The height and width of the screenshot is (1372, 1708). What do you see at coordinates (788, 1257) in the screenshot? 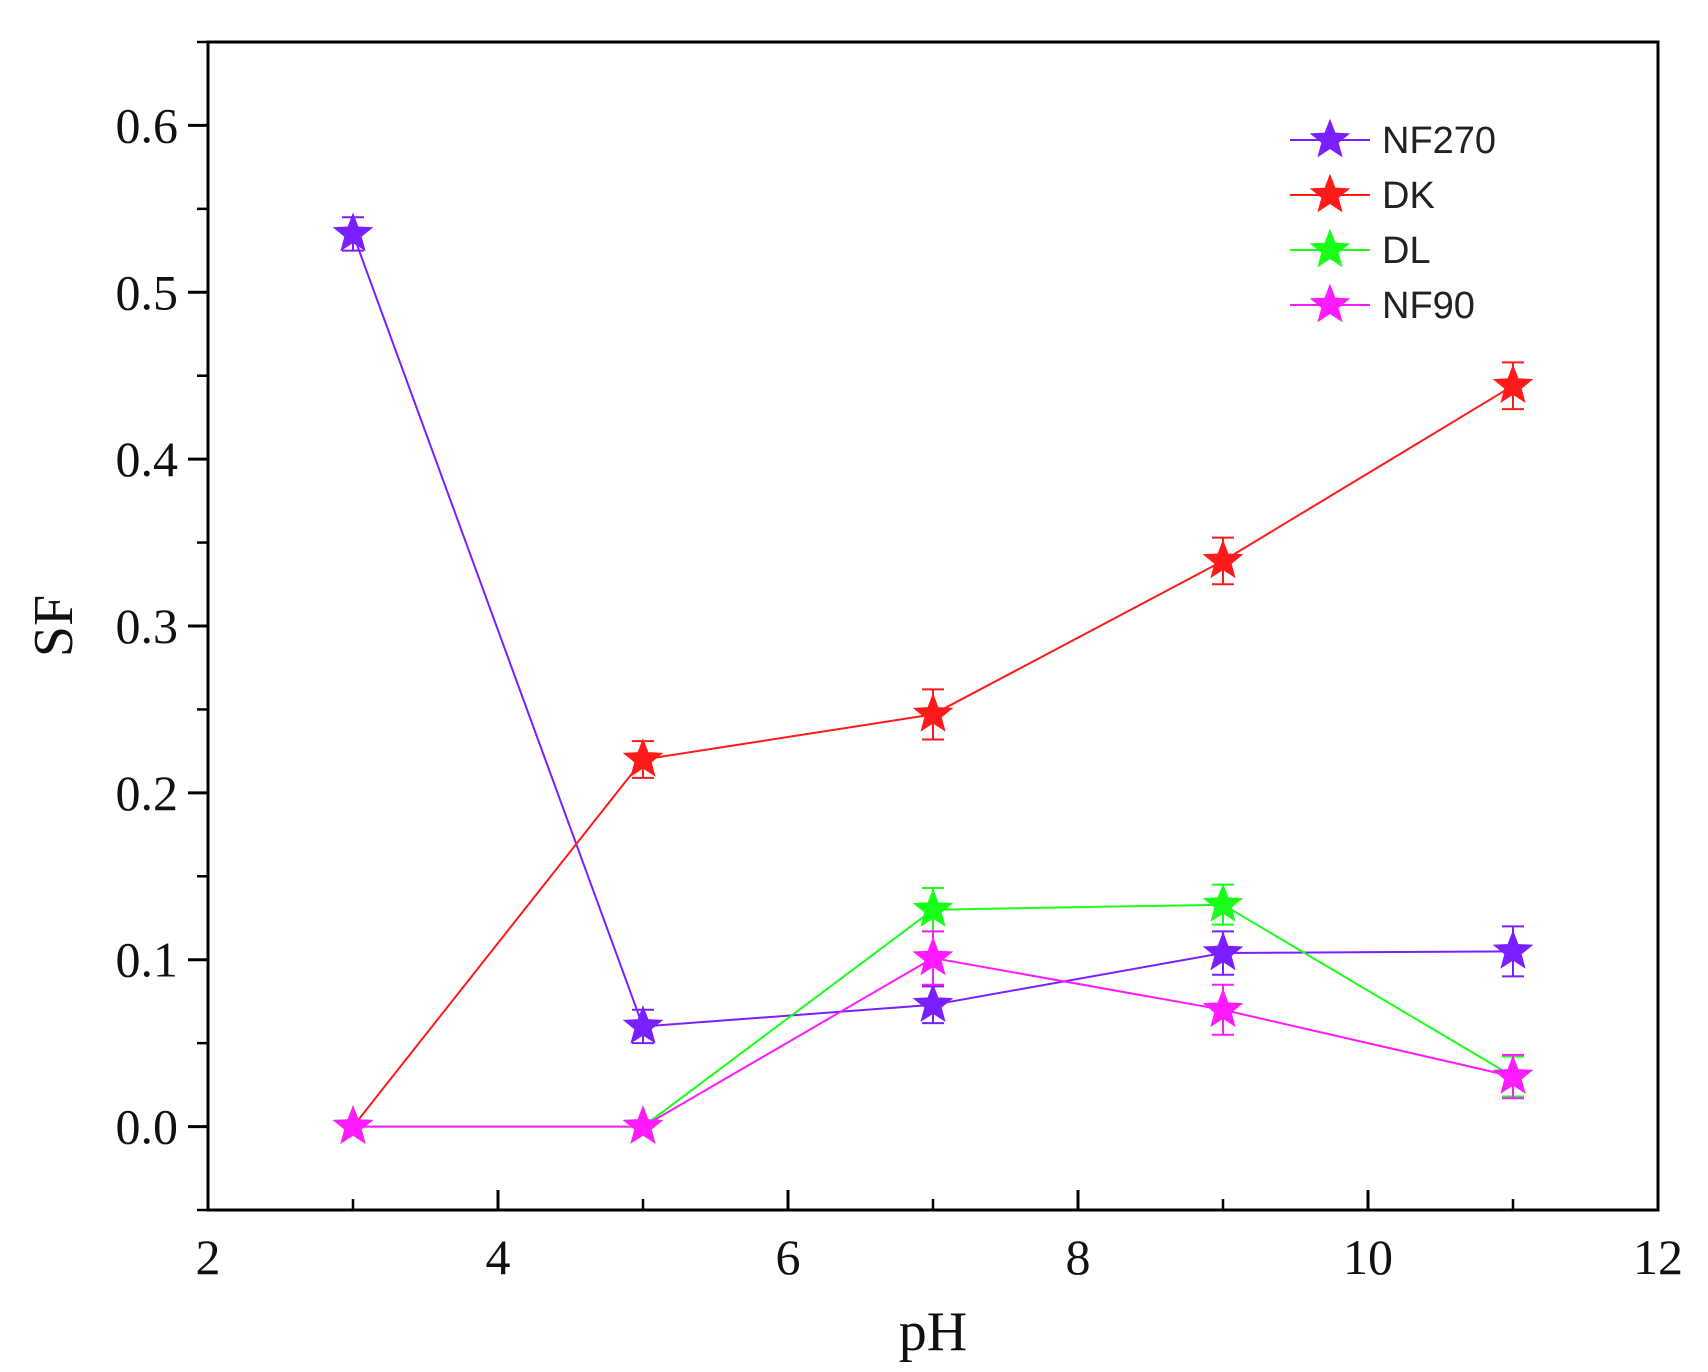
I see `x-tick-label: 6` at bounding box center [788, 1257].